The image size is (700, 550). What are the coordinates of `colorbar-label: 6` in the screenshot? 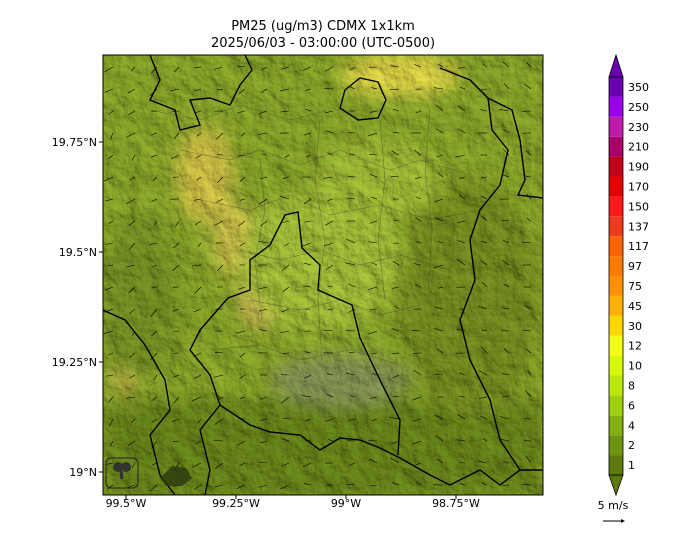 It's located at (631, 405).